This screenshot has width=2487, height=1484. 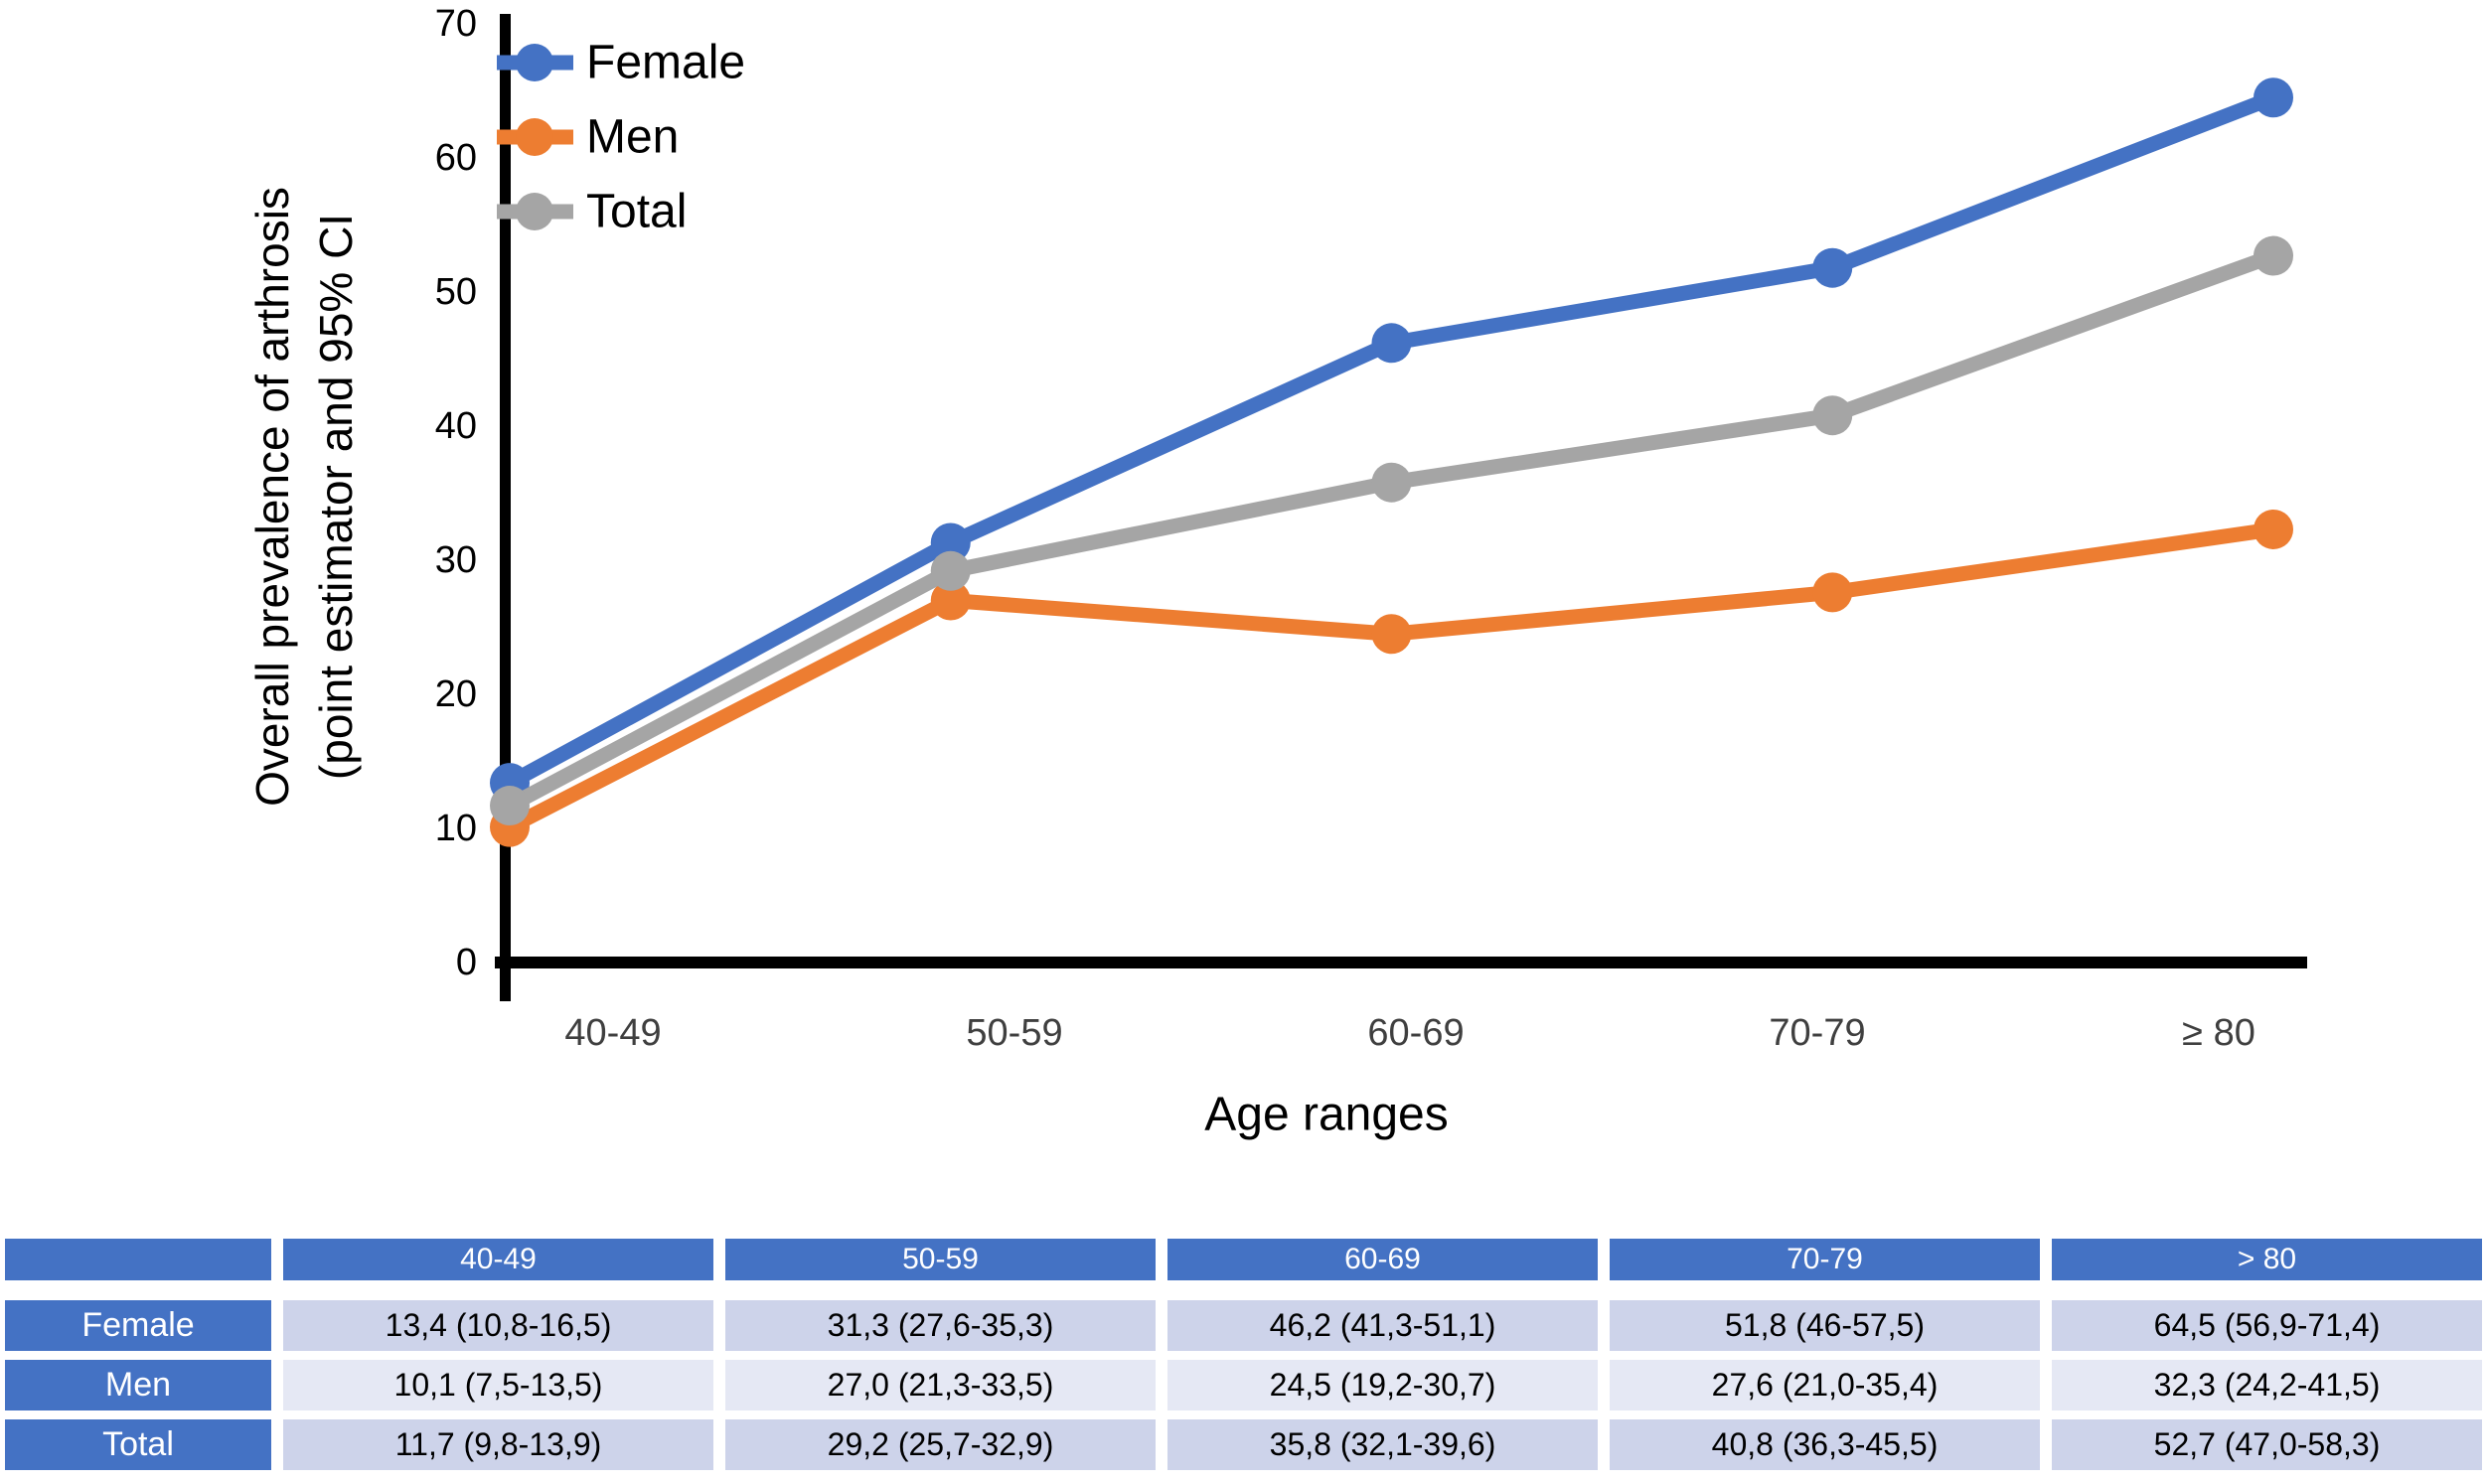 I want to click on table-cell: 32,3 (24,2-41,5), so click(x=2267, y=1385).